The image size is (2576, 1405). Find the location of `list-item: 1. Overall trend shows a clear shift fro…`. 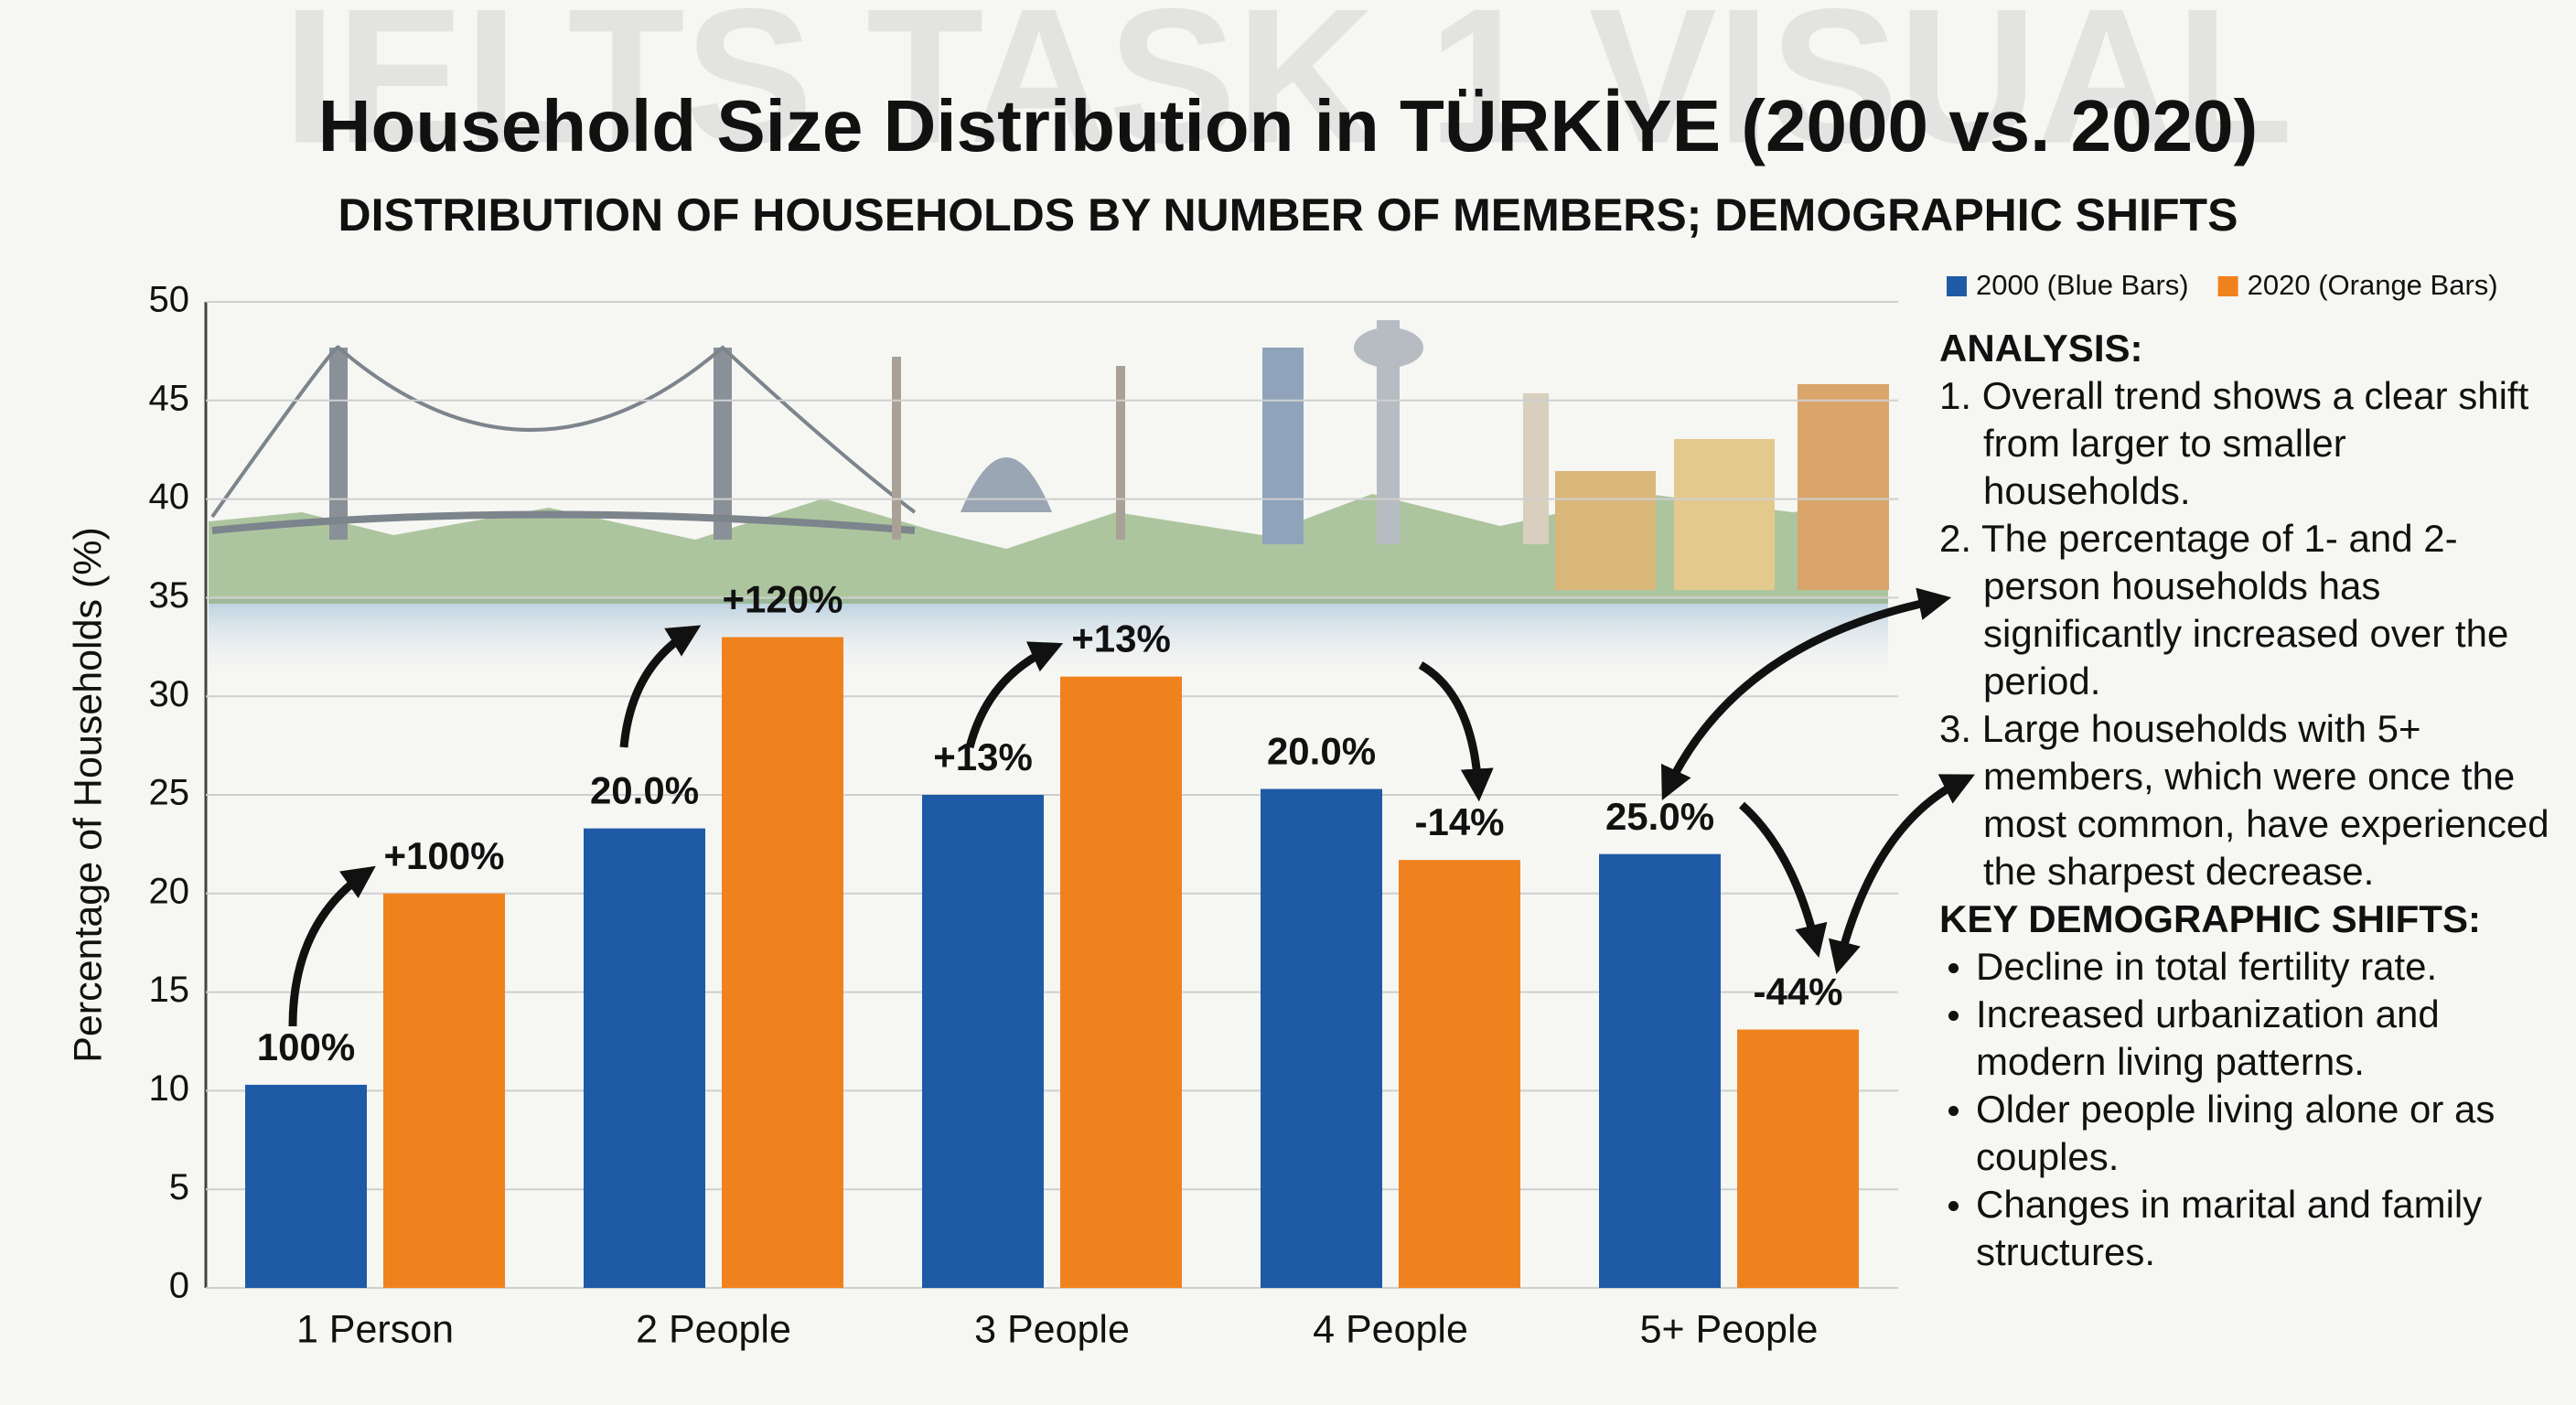

list-item: 1. Overall trend shows a clear shift fro… is located at coordinates (2234, 443).